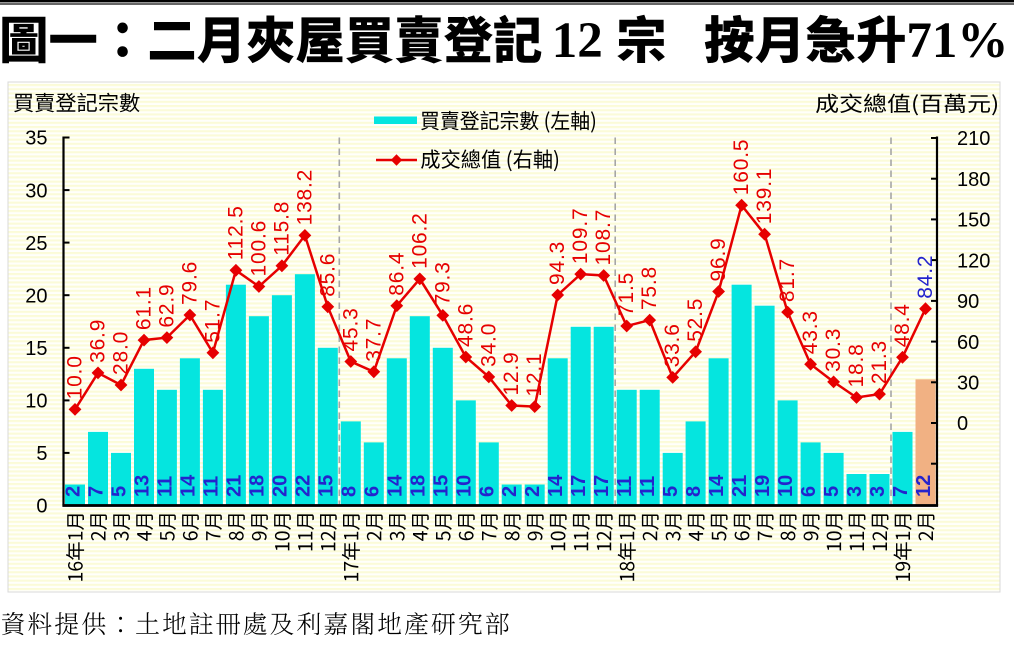  Describe the element at coordinates (764, 196) in the screenshot. I see `svg-text: 139.1` at that location.